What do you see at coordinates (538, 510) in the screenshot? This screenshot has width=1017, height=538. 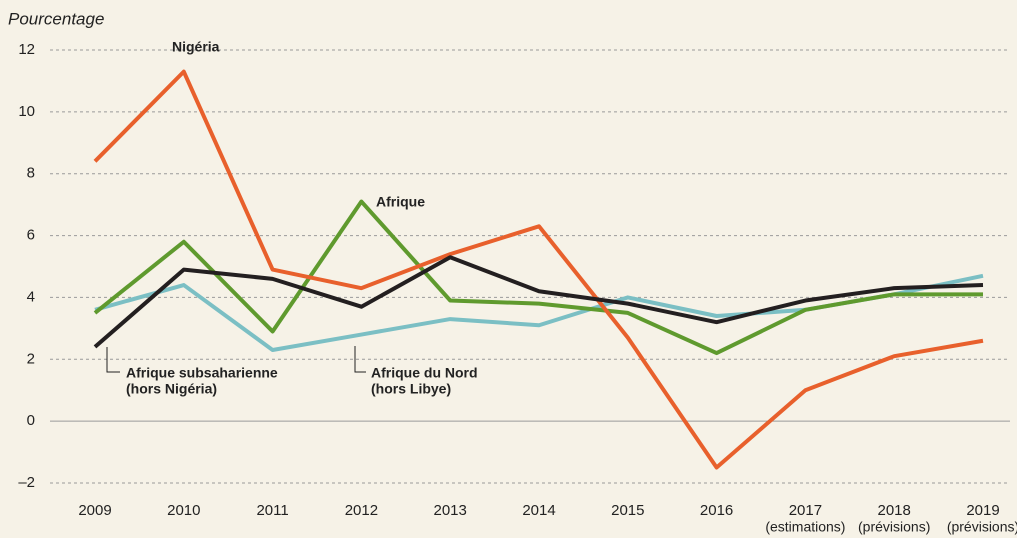 I see `x-tick-label: 2014` at bounding box center [538, 510].